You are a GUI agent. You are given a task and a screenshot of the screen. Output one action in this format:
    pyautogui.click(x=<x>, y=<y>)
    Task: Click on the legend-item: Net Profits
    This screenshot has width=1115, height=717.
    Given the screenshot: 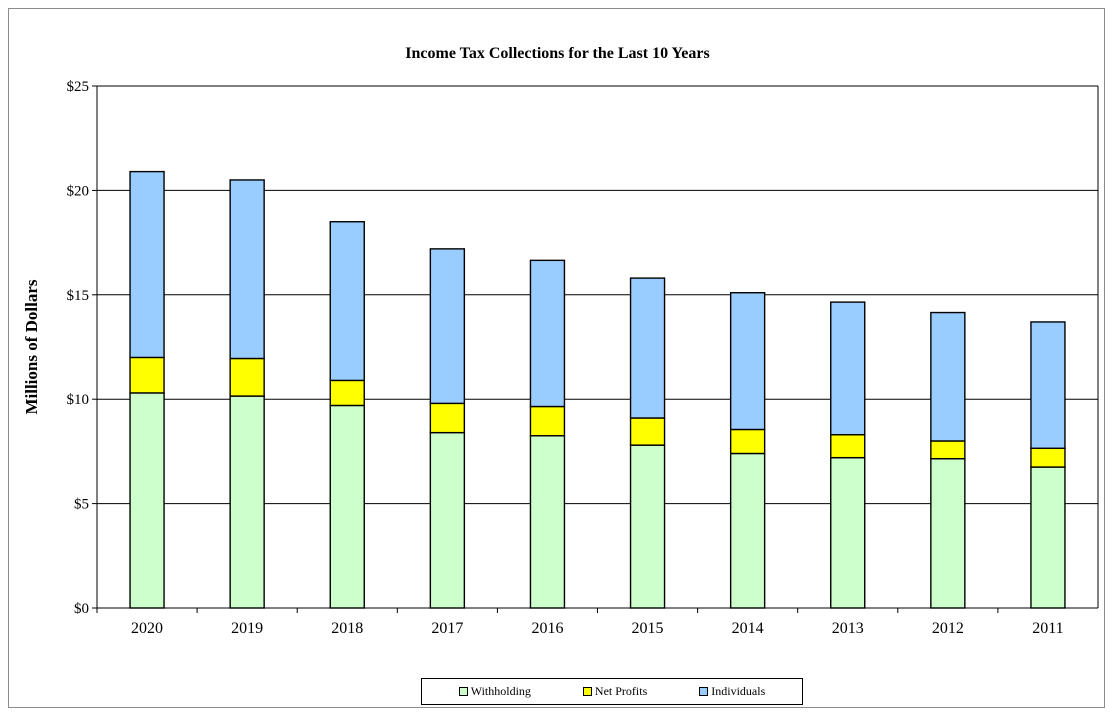 What is the action you would take?
    pyautogui.click(x=615, y=691)
    